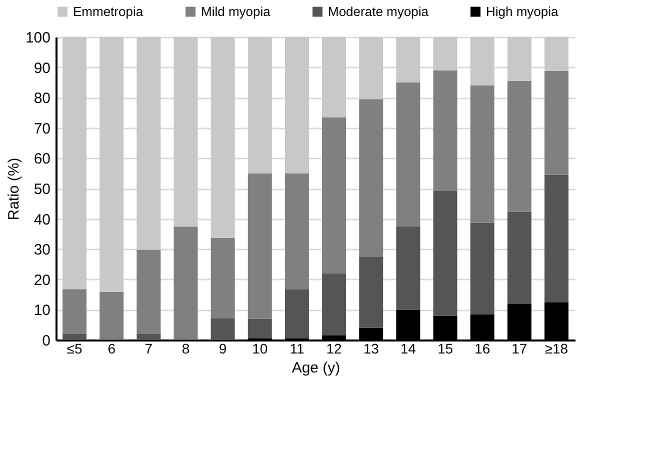 The height and width of the screenshot is (457, 666). Describe the element at coordinates (445, 348) in the screenshot. I see `x-tick-label: 15` at that location.